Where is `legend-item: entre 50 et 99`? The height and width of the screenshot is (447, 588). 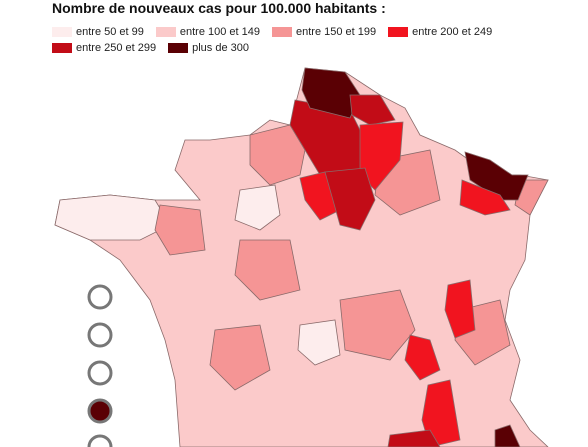 legend-item: entre 50 et 99 is located at coordinates (98, 32).